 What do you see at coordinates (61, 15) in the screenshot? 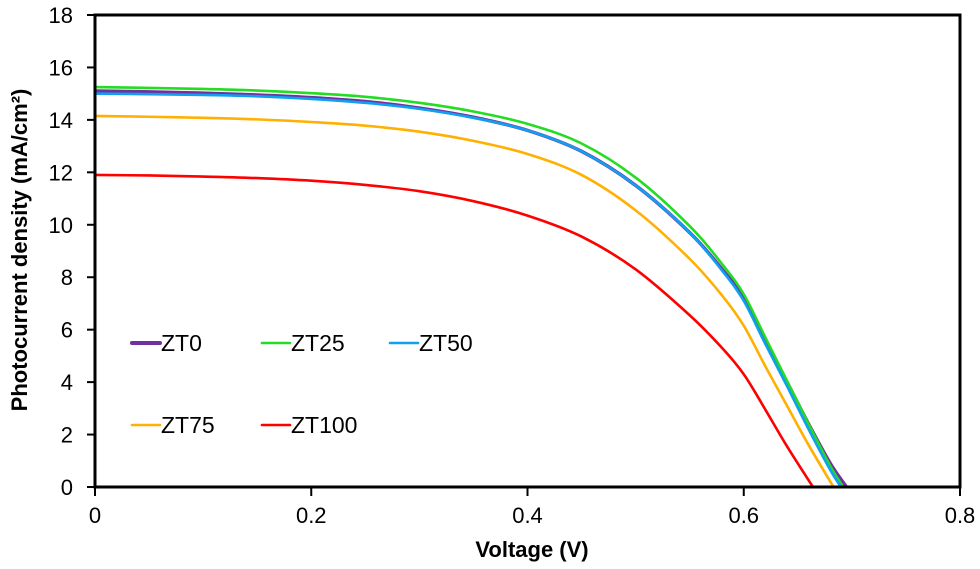
I see `y-tick-label: 18` at bounding box center [61, 15].